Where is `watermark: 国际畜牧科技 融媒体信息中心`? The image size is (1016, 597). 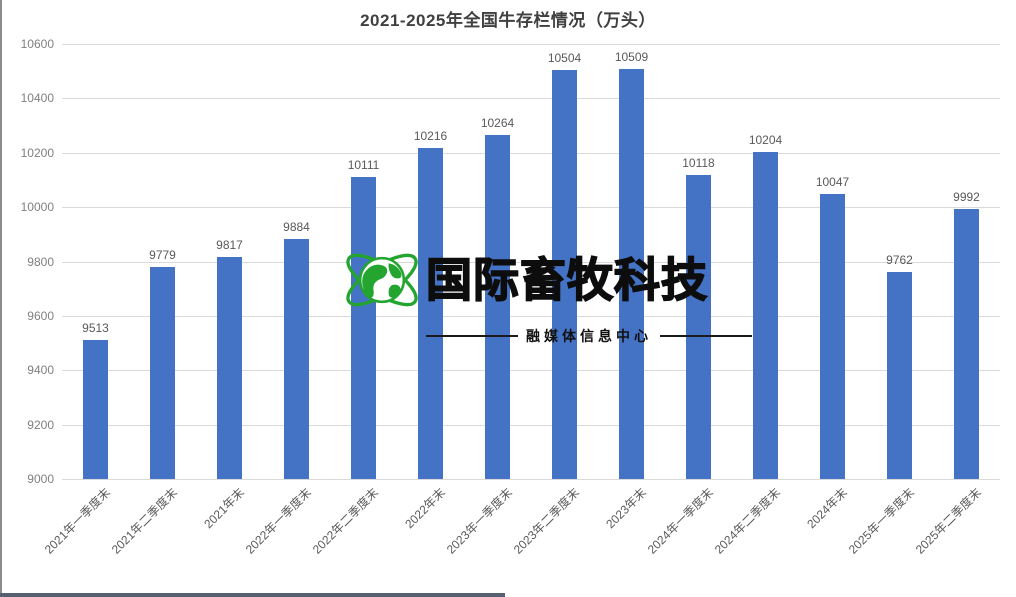 watermark: 国际畜牧科技 融媒体信息中心 is located at coordinates (578, 292).